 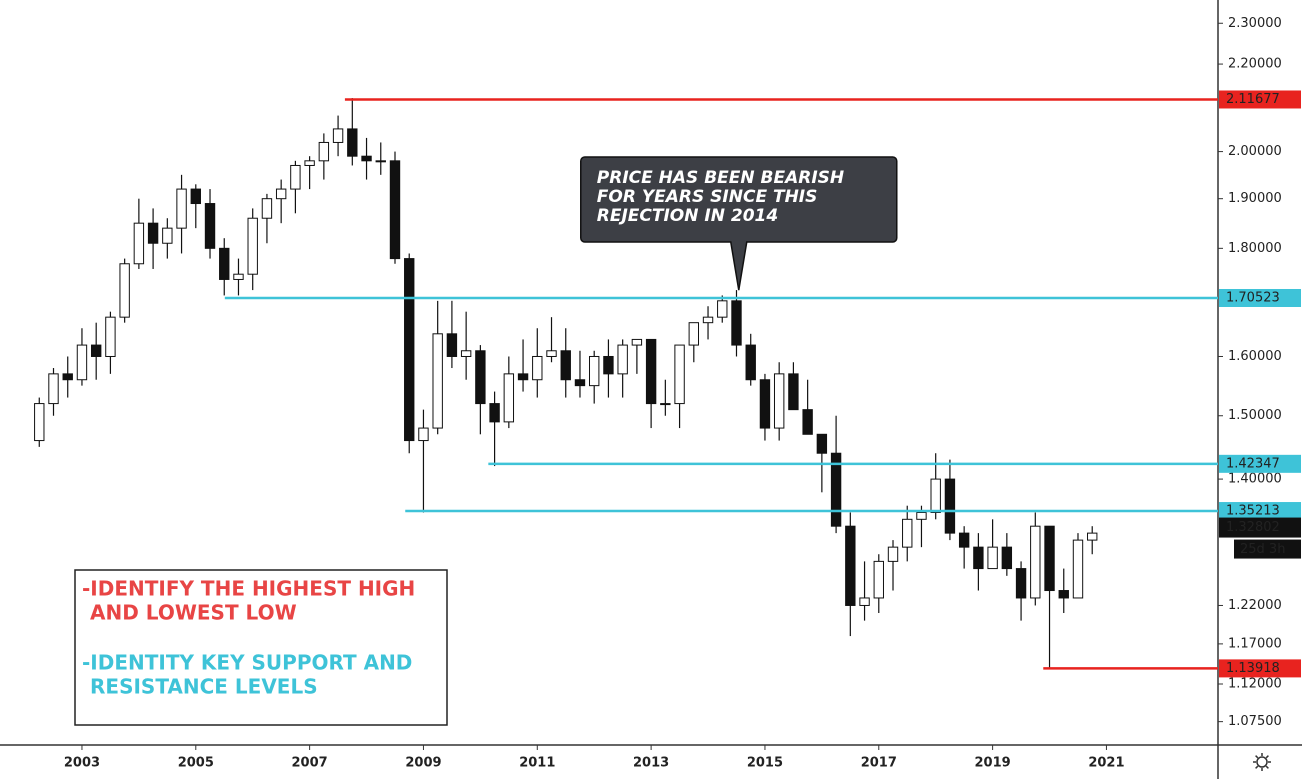 I want to click on level-label: 1.13918, so click(x=1253, y=668).